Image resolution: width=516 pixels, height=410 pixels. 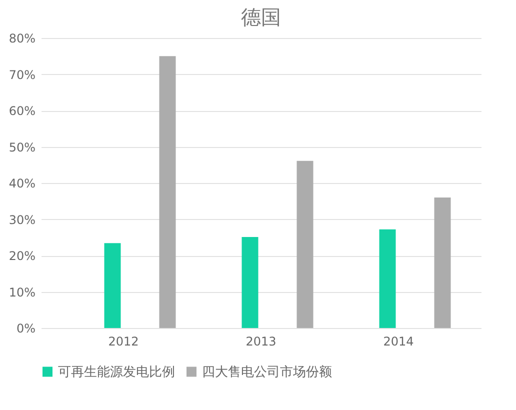 What do you see at coordinates (116, 372) in the screenshot?
I see `legend-label: 可再生能源发电比例` at bounding box center [116, 372].